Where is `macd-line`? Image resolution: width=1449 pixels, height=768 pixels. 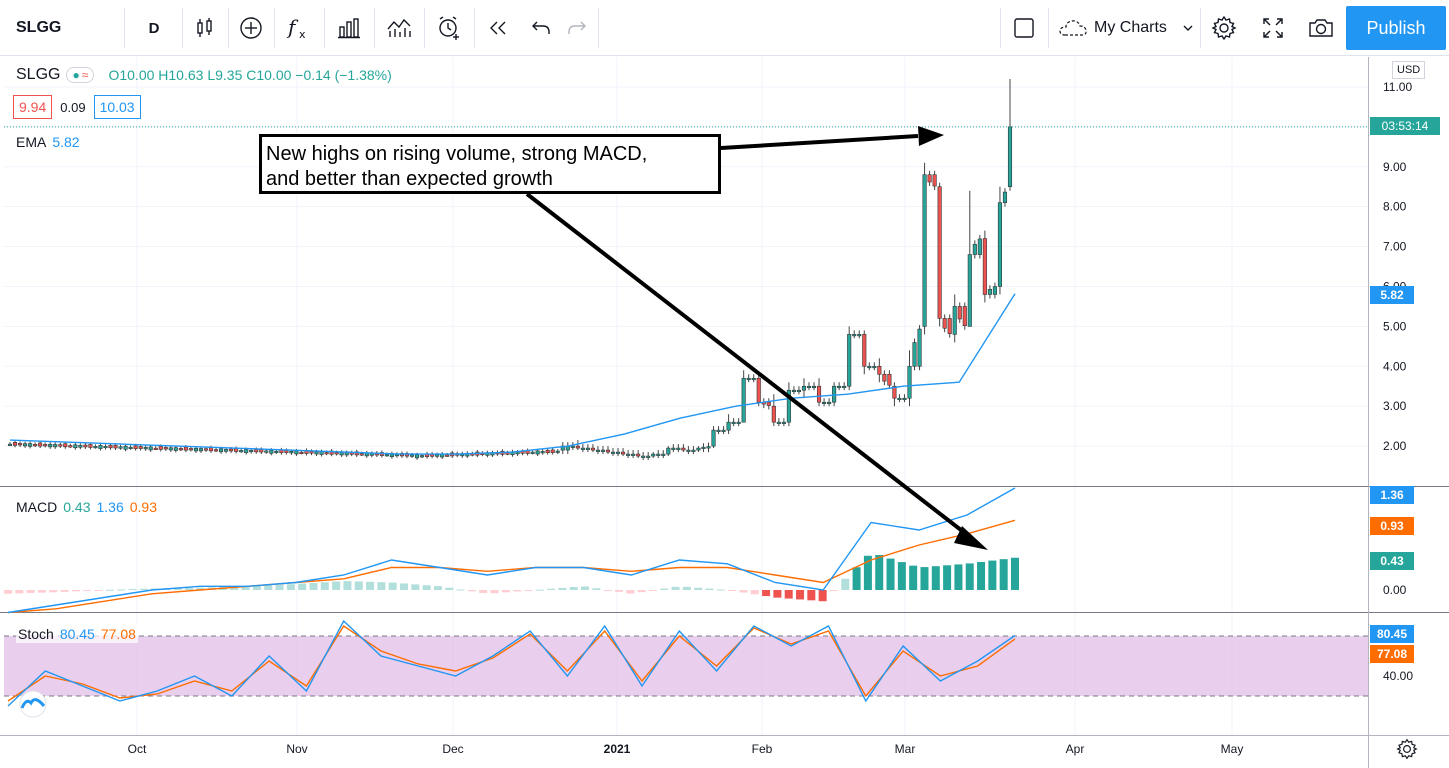
macd-line is located at coordinates (511, 550).